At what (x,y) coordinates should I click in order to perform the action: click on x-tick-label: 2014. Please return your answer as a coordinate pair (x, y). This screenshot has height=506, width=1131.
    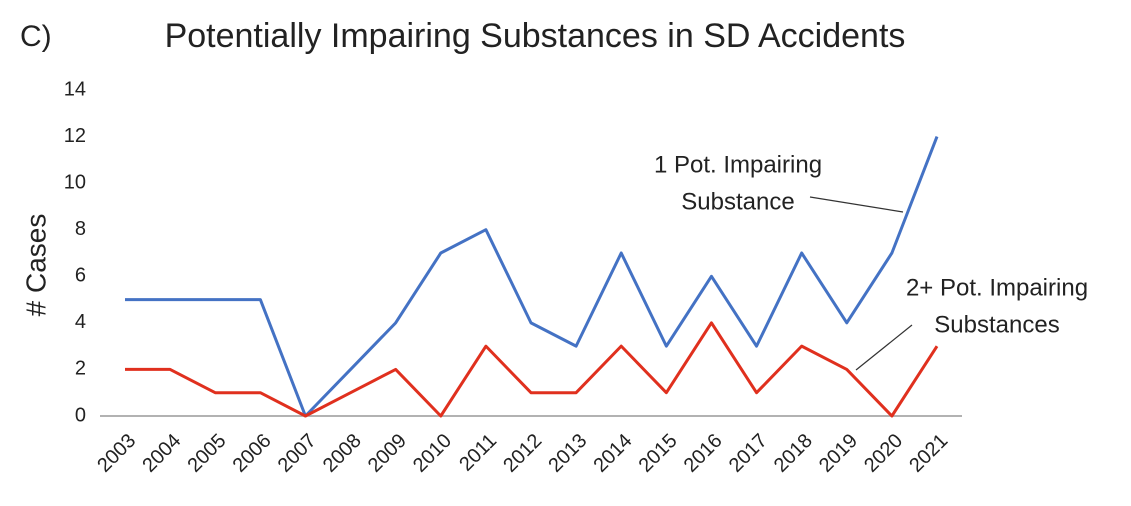
    Looking at the image, I should click on (612, 453).